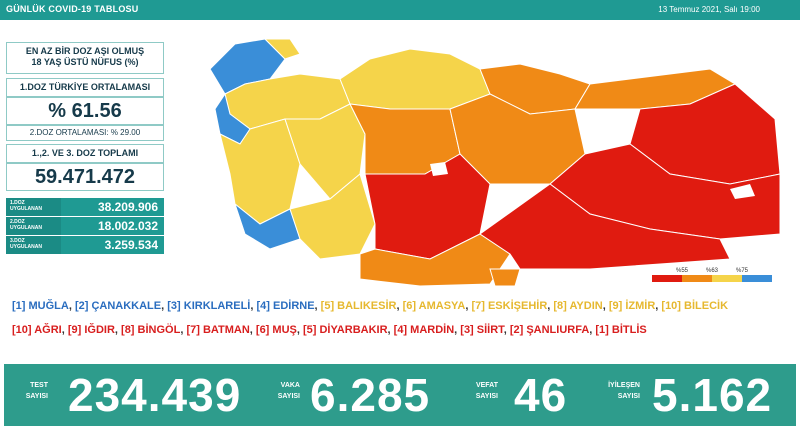 This screenshot has height=427, width=800. I want to click on dose2-average: 2.DOZ ORTALAMASI: % 29.00, so click(85, 132).